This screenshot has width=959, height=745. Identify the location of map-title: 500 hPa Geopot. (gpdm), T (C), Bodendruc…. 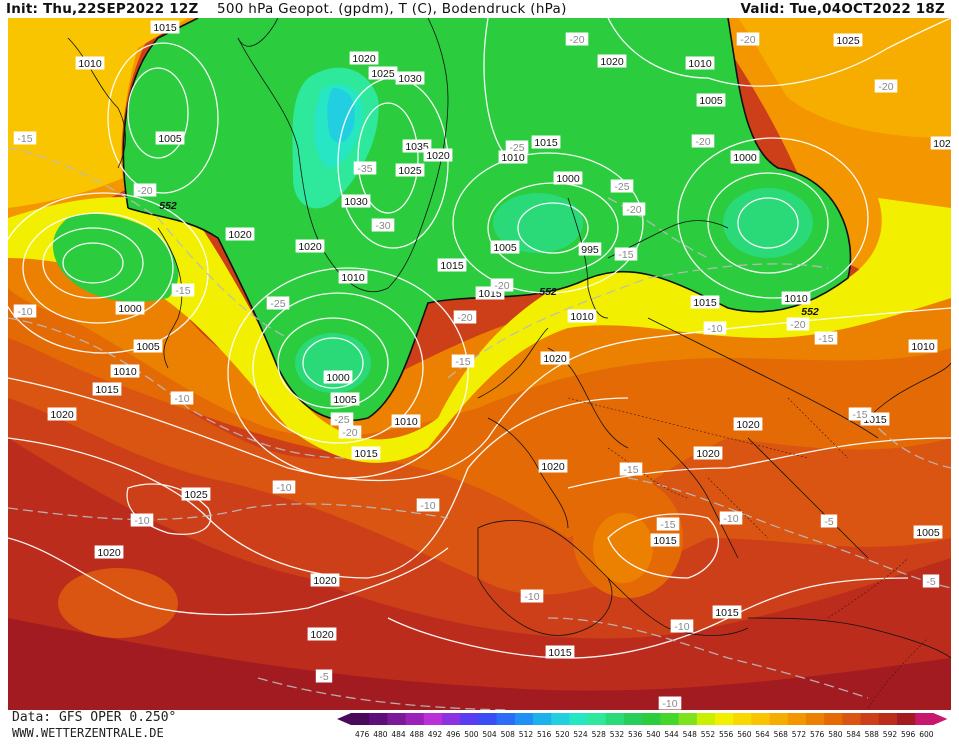
(392, 9).